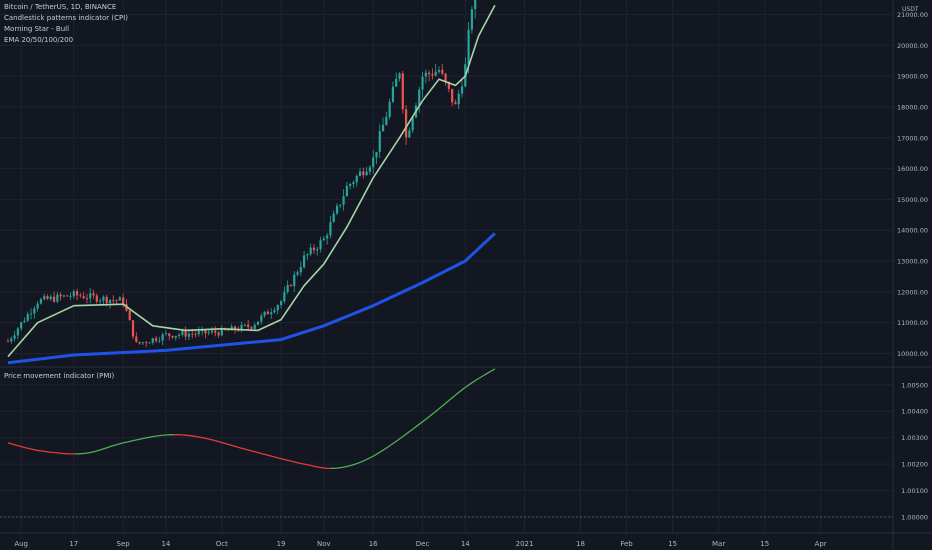 The width and height of the screenshot is (932, 550). I want to click on indicator-label-pmi: Price movement indicator (PMI), so click(59, 376).